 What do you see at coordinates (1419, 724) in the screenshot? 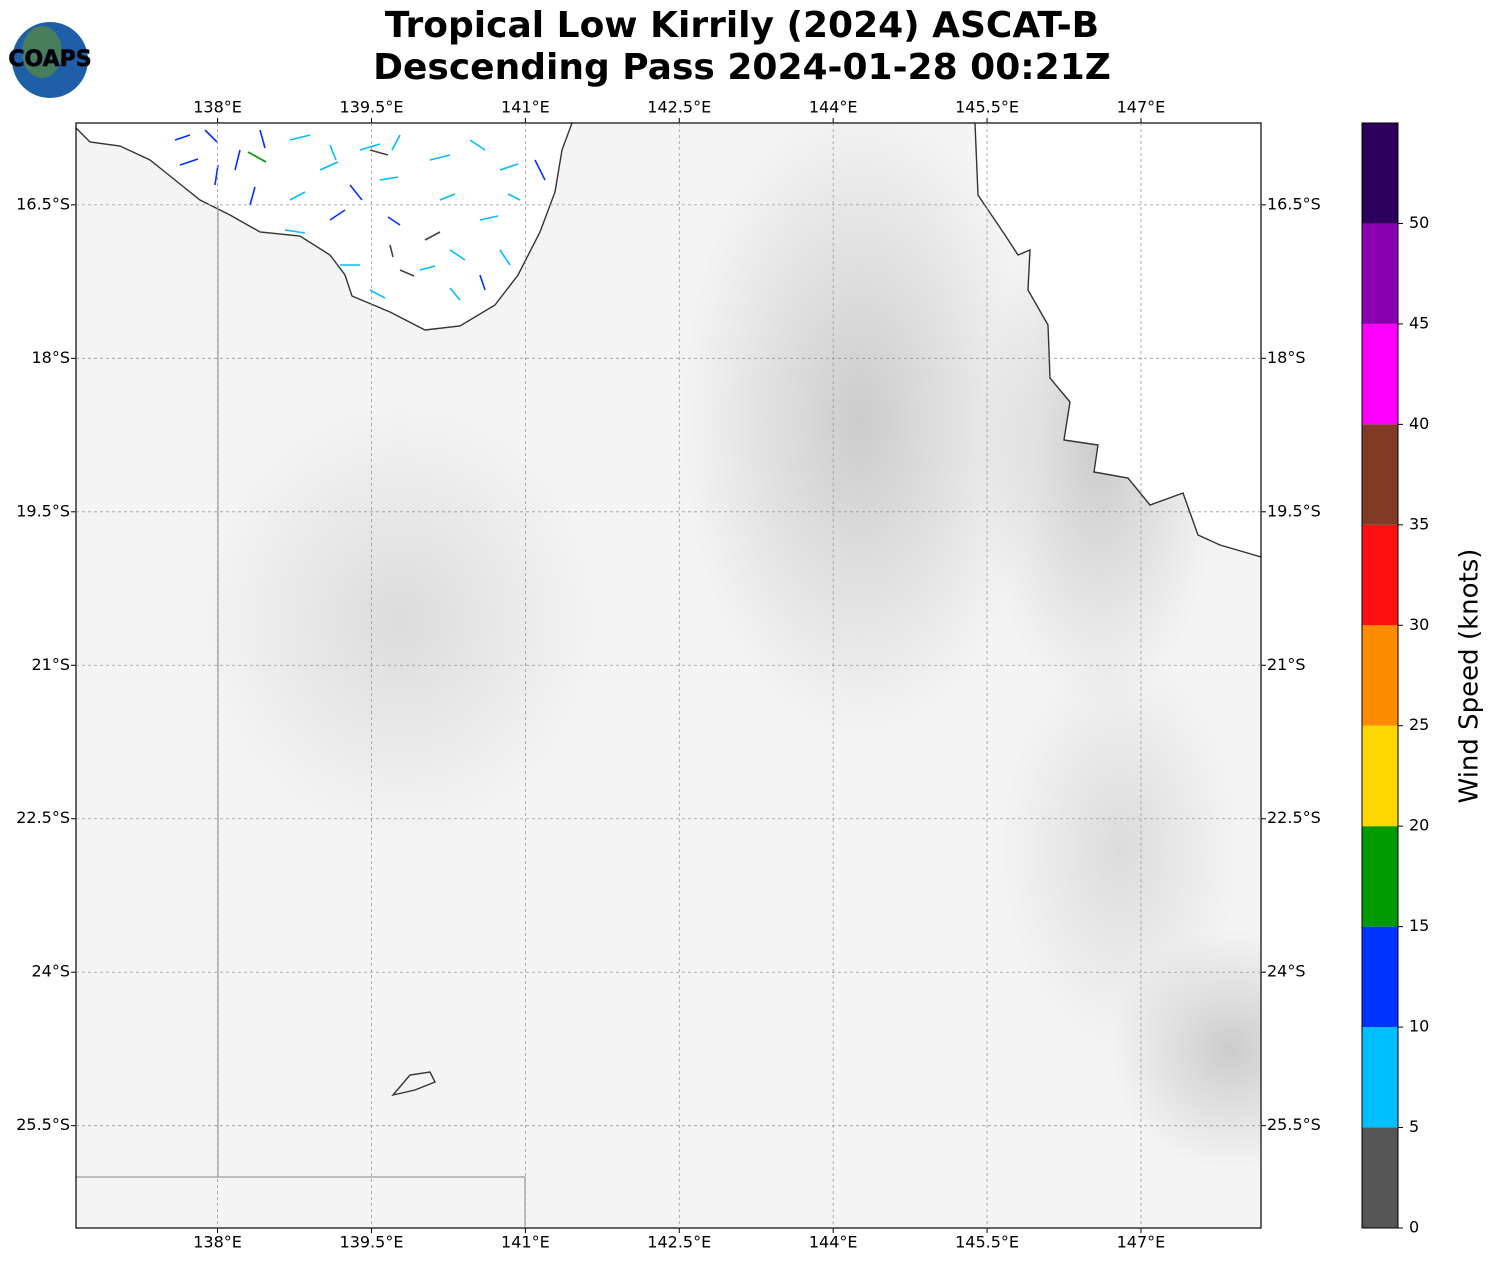
I see `colorbar-tick-label: 25` at bounding box center [1419, 724].